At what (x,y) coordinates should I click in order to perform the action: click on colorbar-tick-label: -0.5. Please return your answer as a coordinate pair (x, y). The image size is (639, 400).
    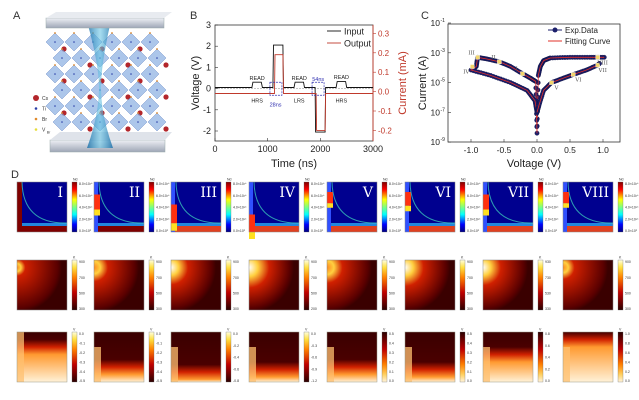
    Looking at the image, I should click on (82, 381).